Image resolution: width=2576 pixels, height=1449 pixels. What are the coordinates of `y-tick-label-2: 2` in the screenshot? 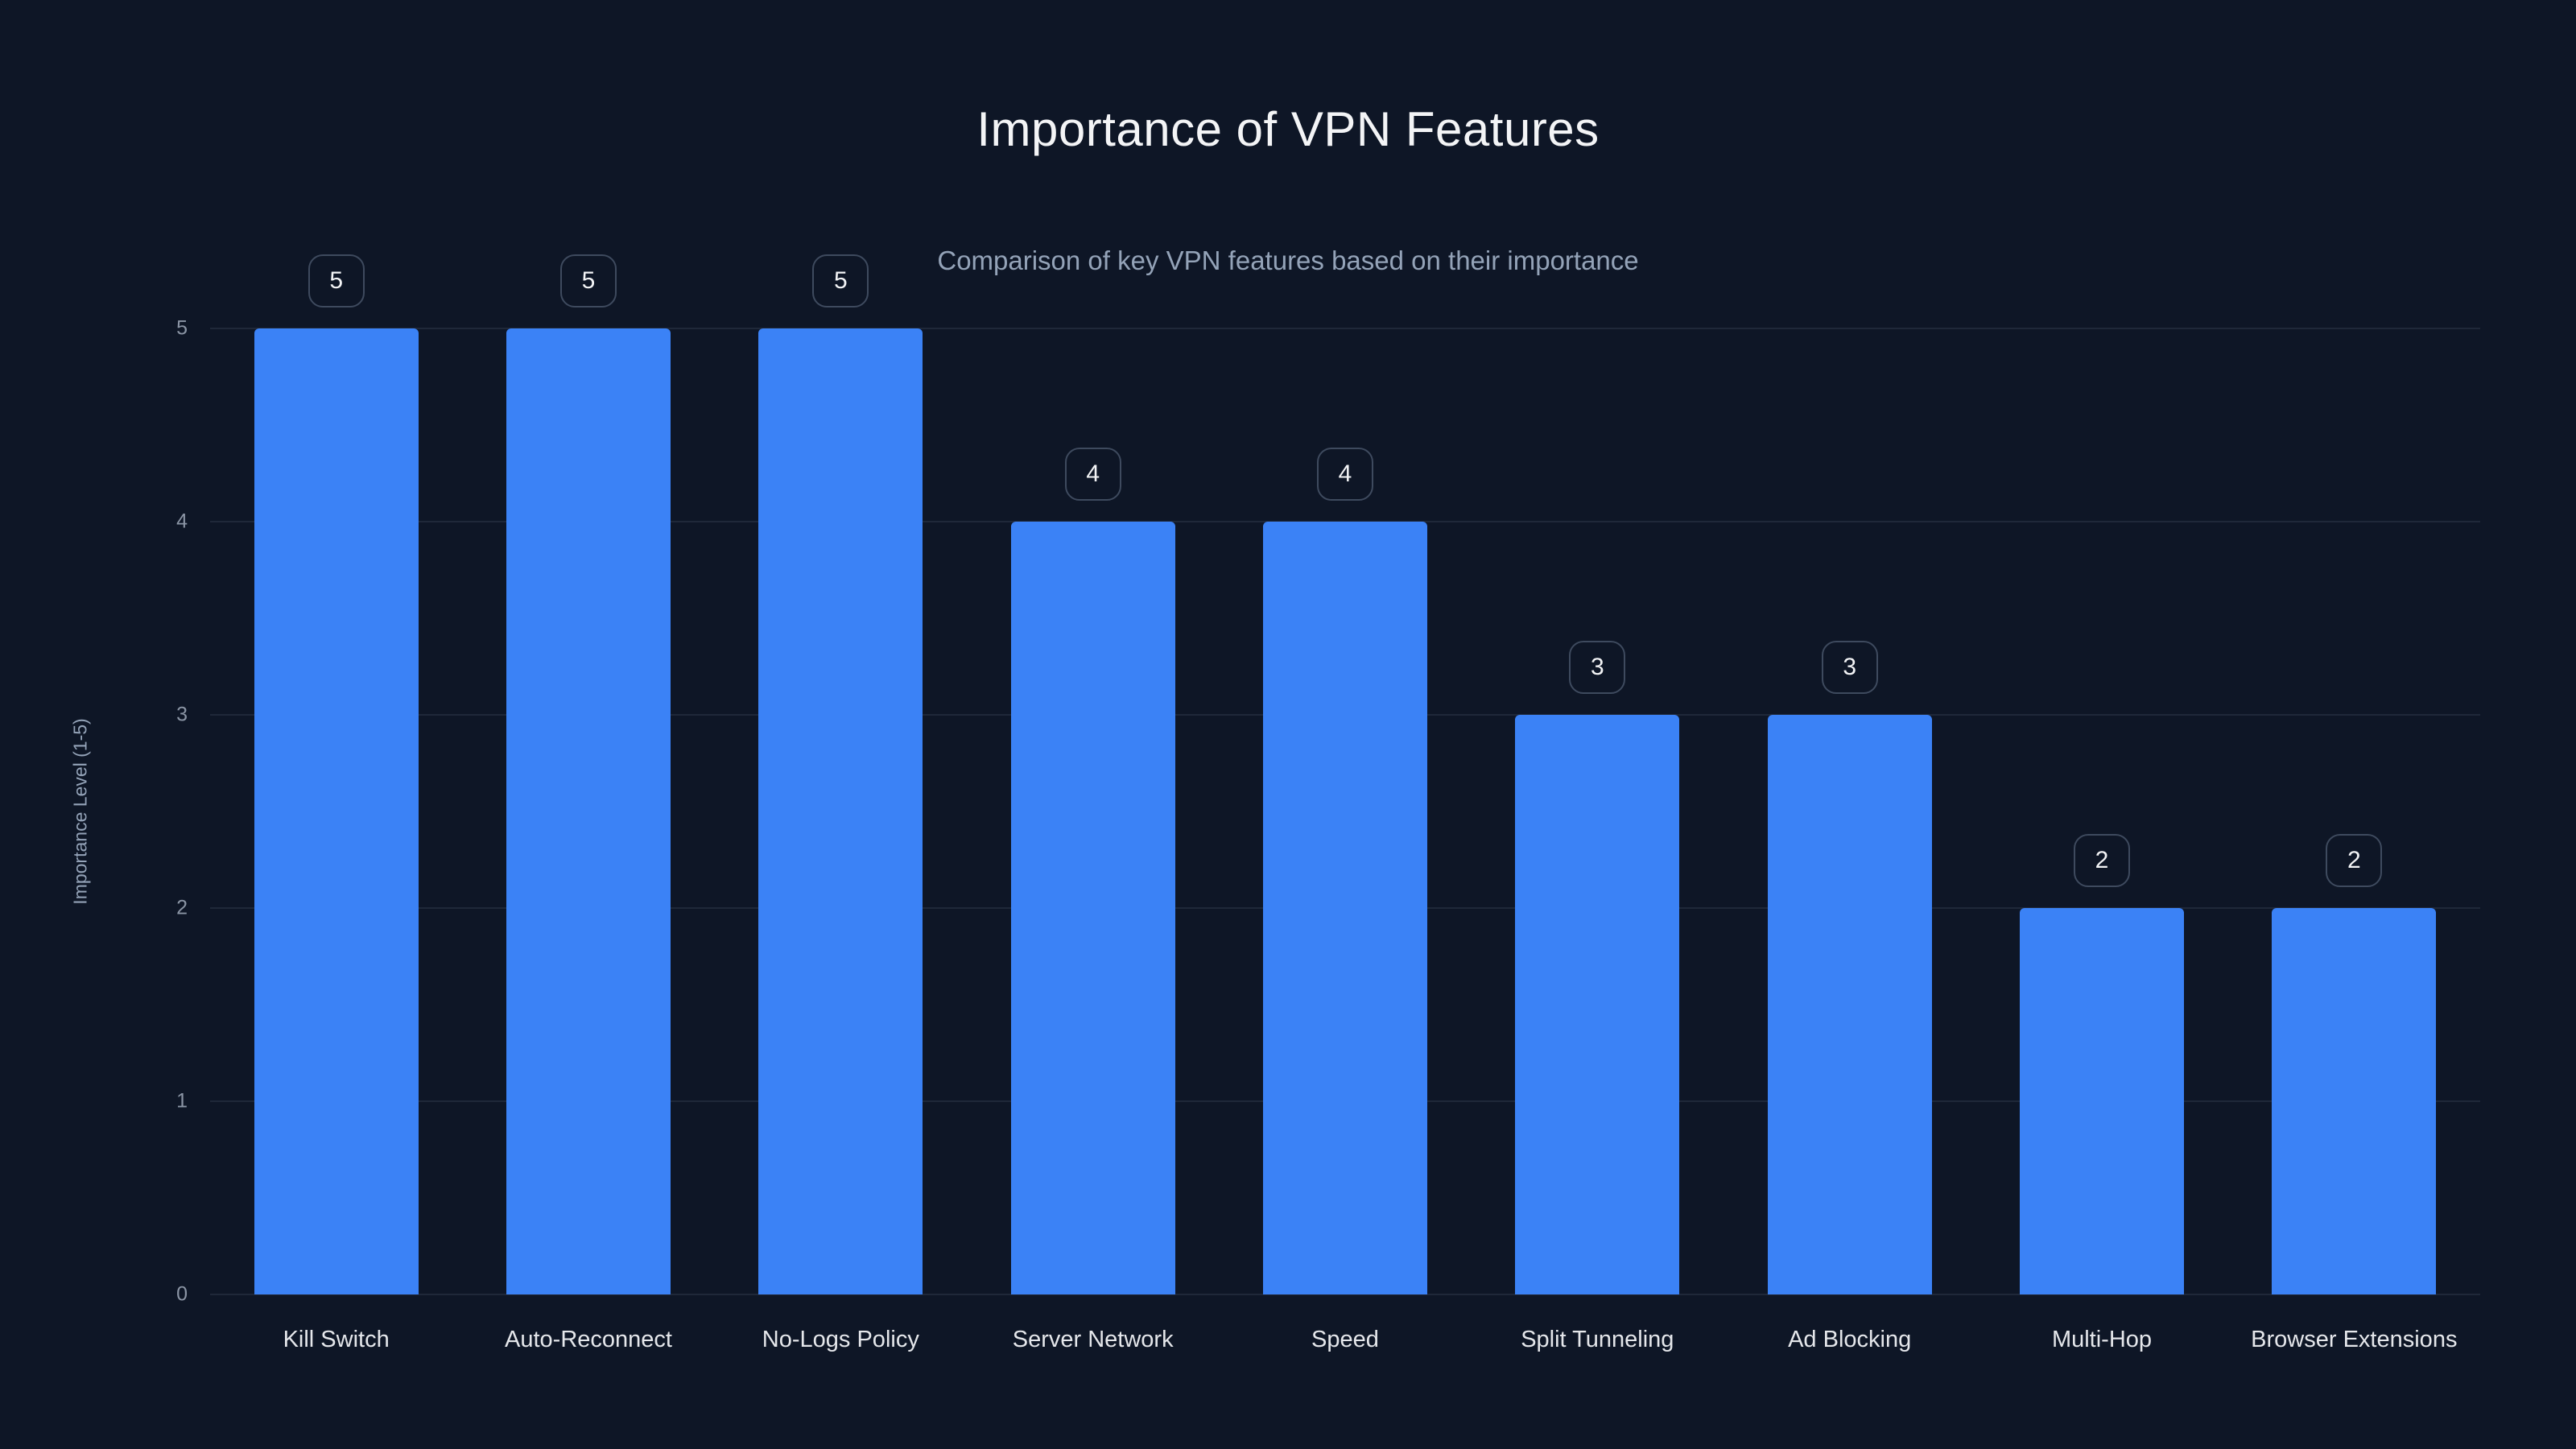 It's located at (182, 907).